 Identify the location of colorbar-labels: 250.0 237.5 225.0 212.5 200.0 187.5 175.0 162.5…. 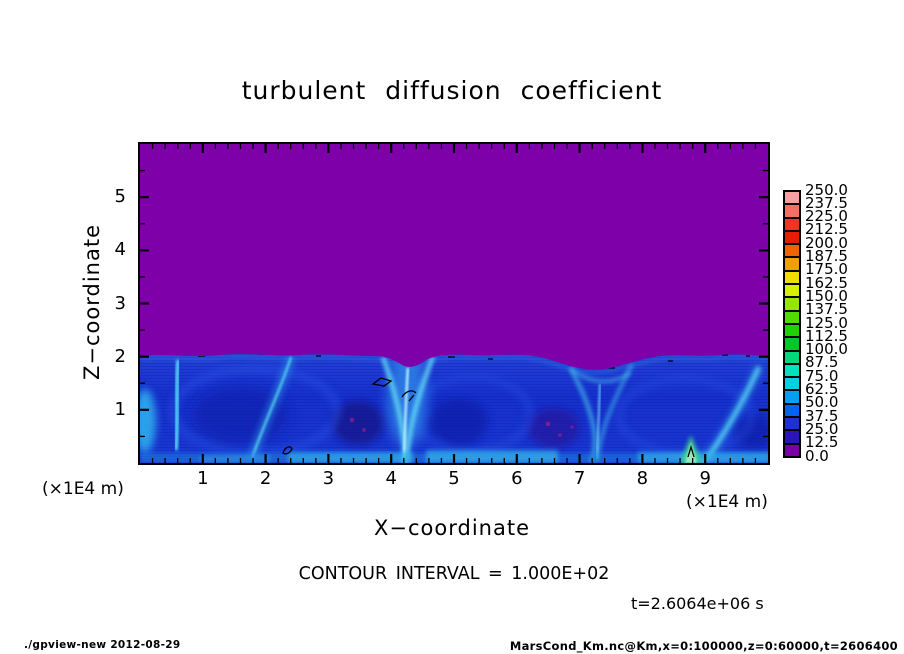
(831, 322).